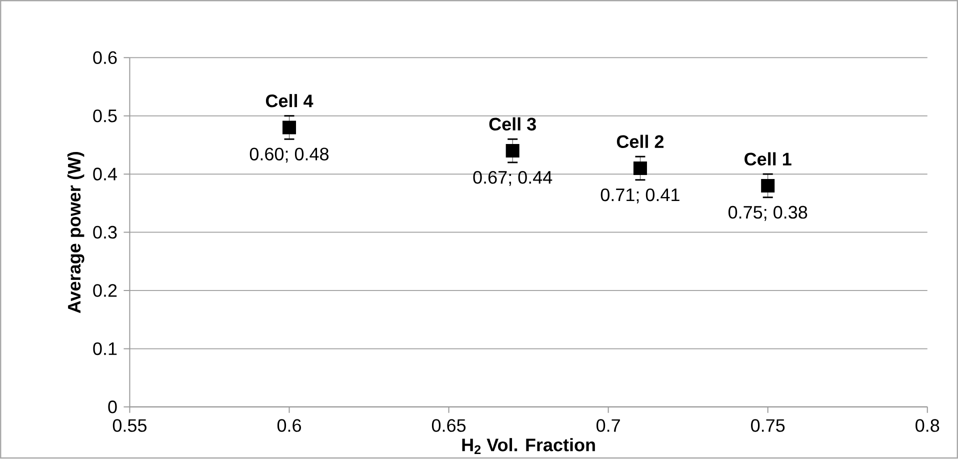 This screenshot has height=460, width=958. I want to click on annotation: Cell 4, so click(290, 101).